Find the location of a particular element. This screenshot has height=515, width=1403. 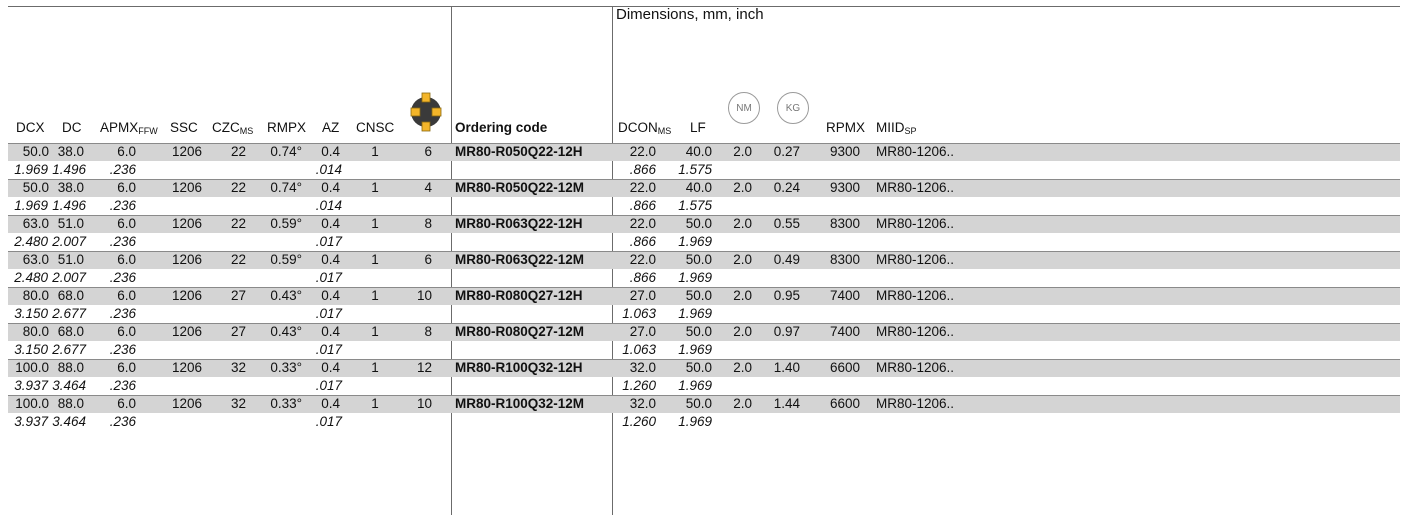

cell-dc_in: 2.677 is located at coordinates (69, 313).